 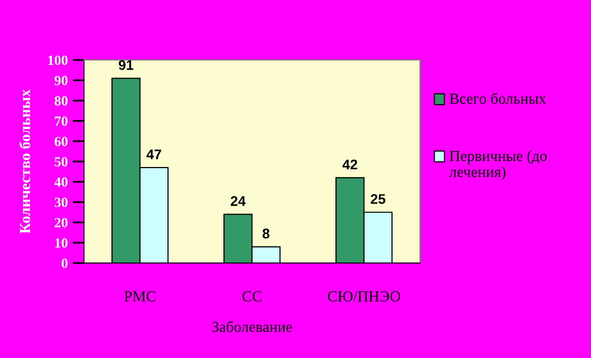 I want to click on y-tick-label: 20, so click(x=61, y=223).